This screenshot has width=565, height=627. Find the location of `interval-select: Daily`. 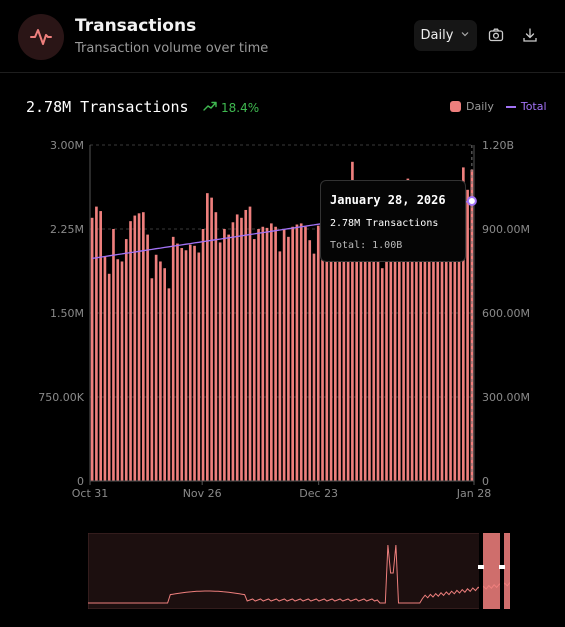

interval-select: Daily is located at coordinates (445, 35).